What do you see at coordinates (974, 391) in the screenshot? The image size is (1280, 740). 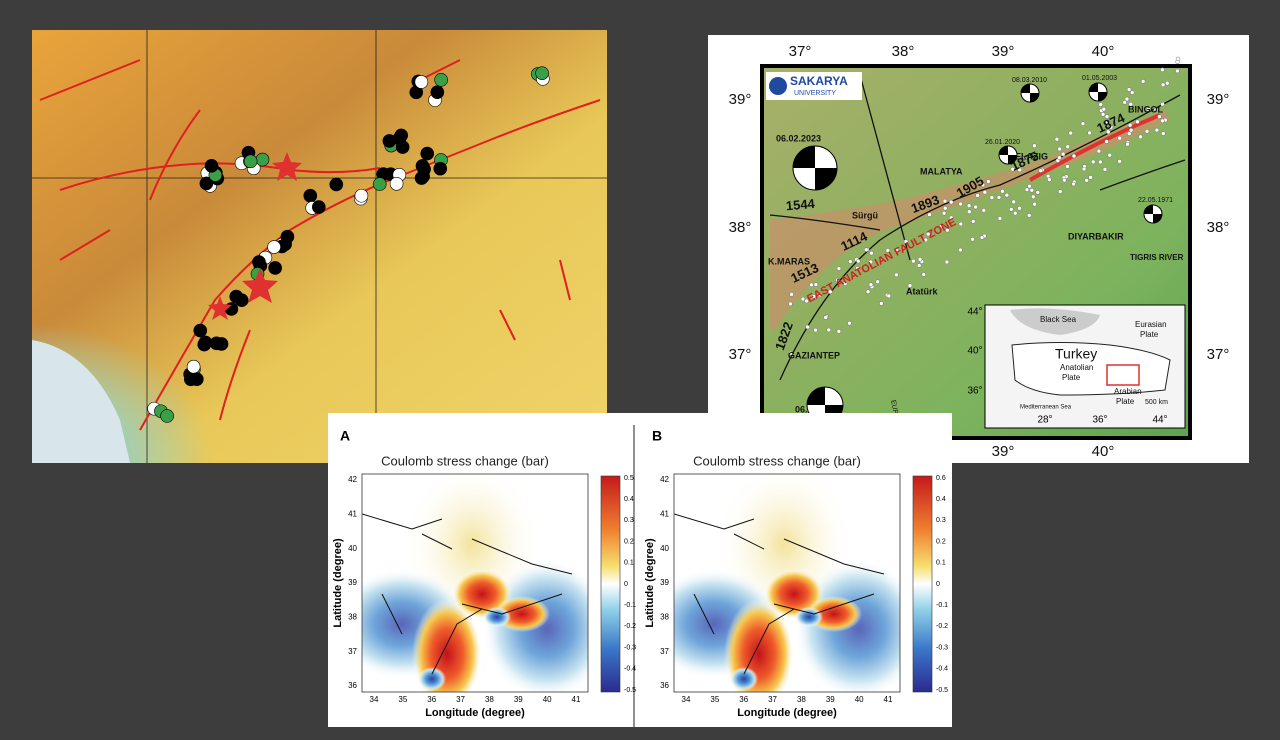 I see `inset-tick: 36°` at bounding box center [974, 391].